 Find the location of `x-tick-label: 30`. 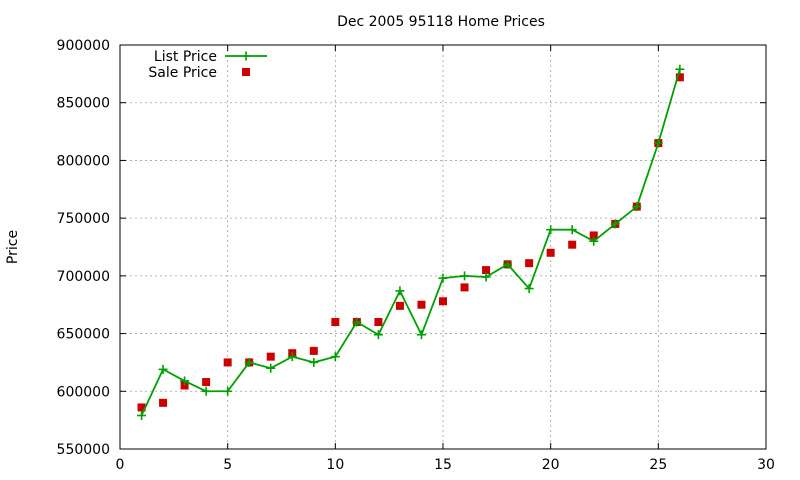

x-tick-label: 30 is located at coordinates (766, 465).